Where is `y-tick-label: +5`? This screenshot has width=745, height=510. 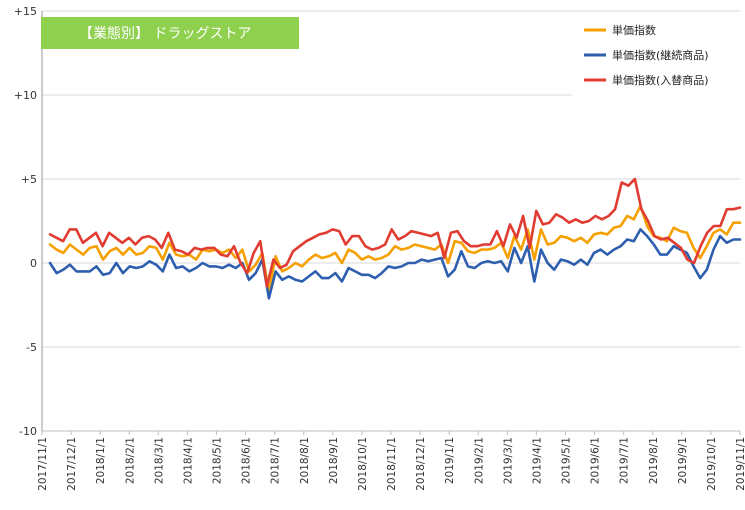
y-tick-label: +5 is located at coordinates (29, 179).